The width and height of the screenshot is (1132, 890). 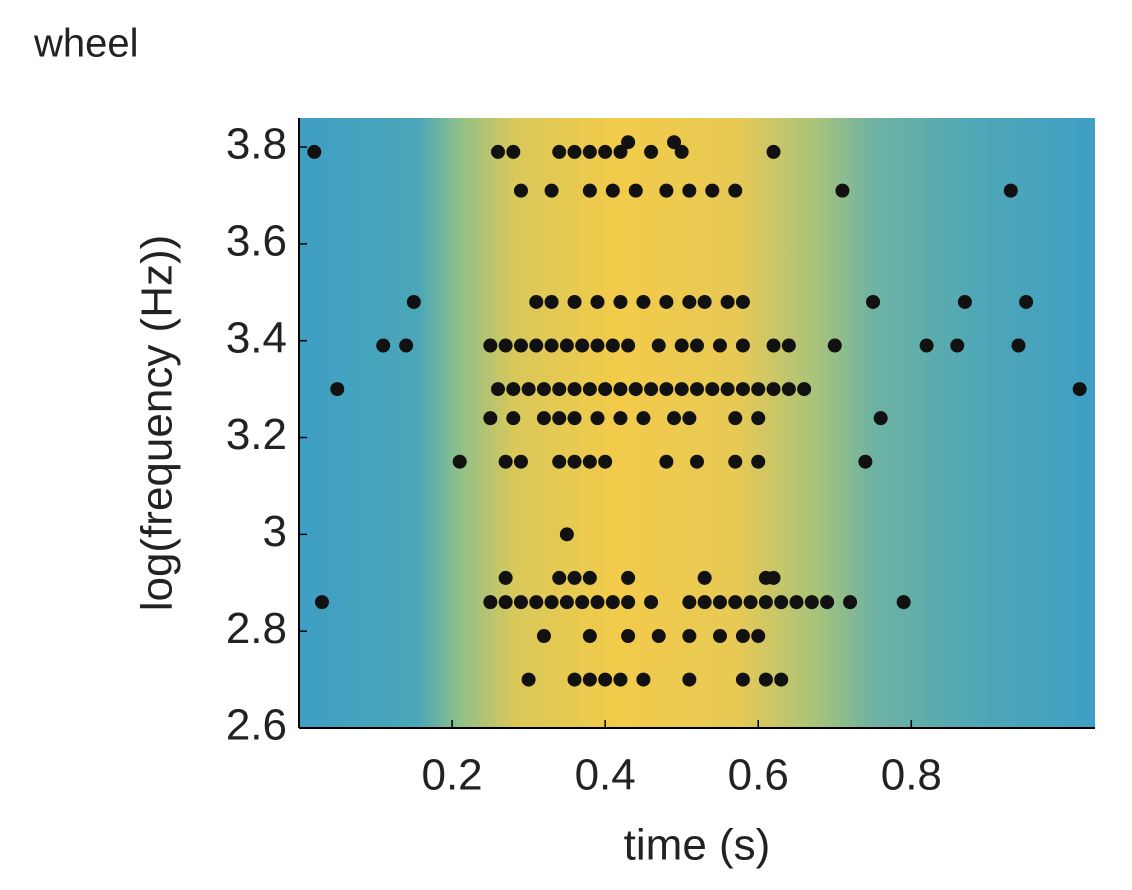 I want to click on y-tick-label: 2.8, so click(x=256, y=628).